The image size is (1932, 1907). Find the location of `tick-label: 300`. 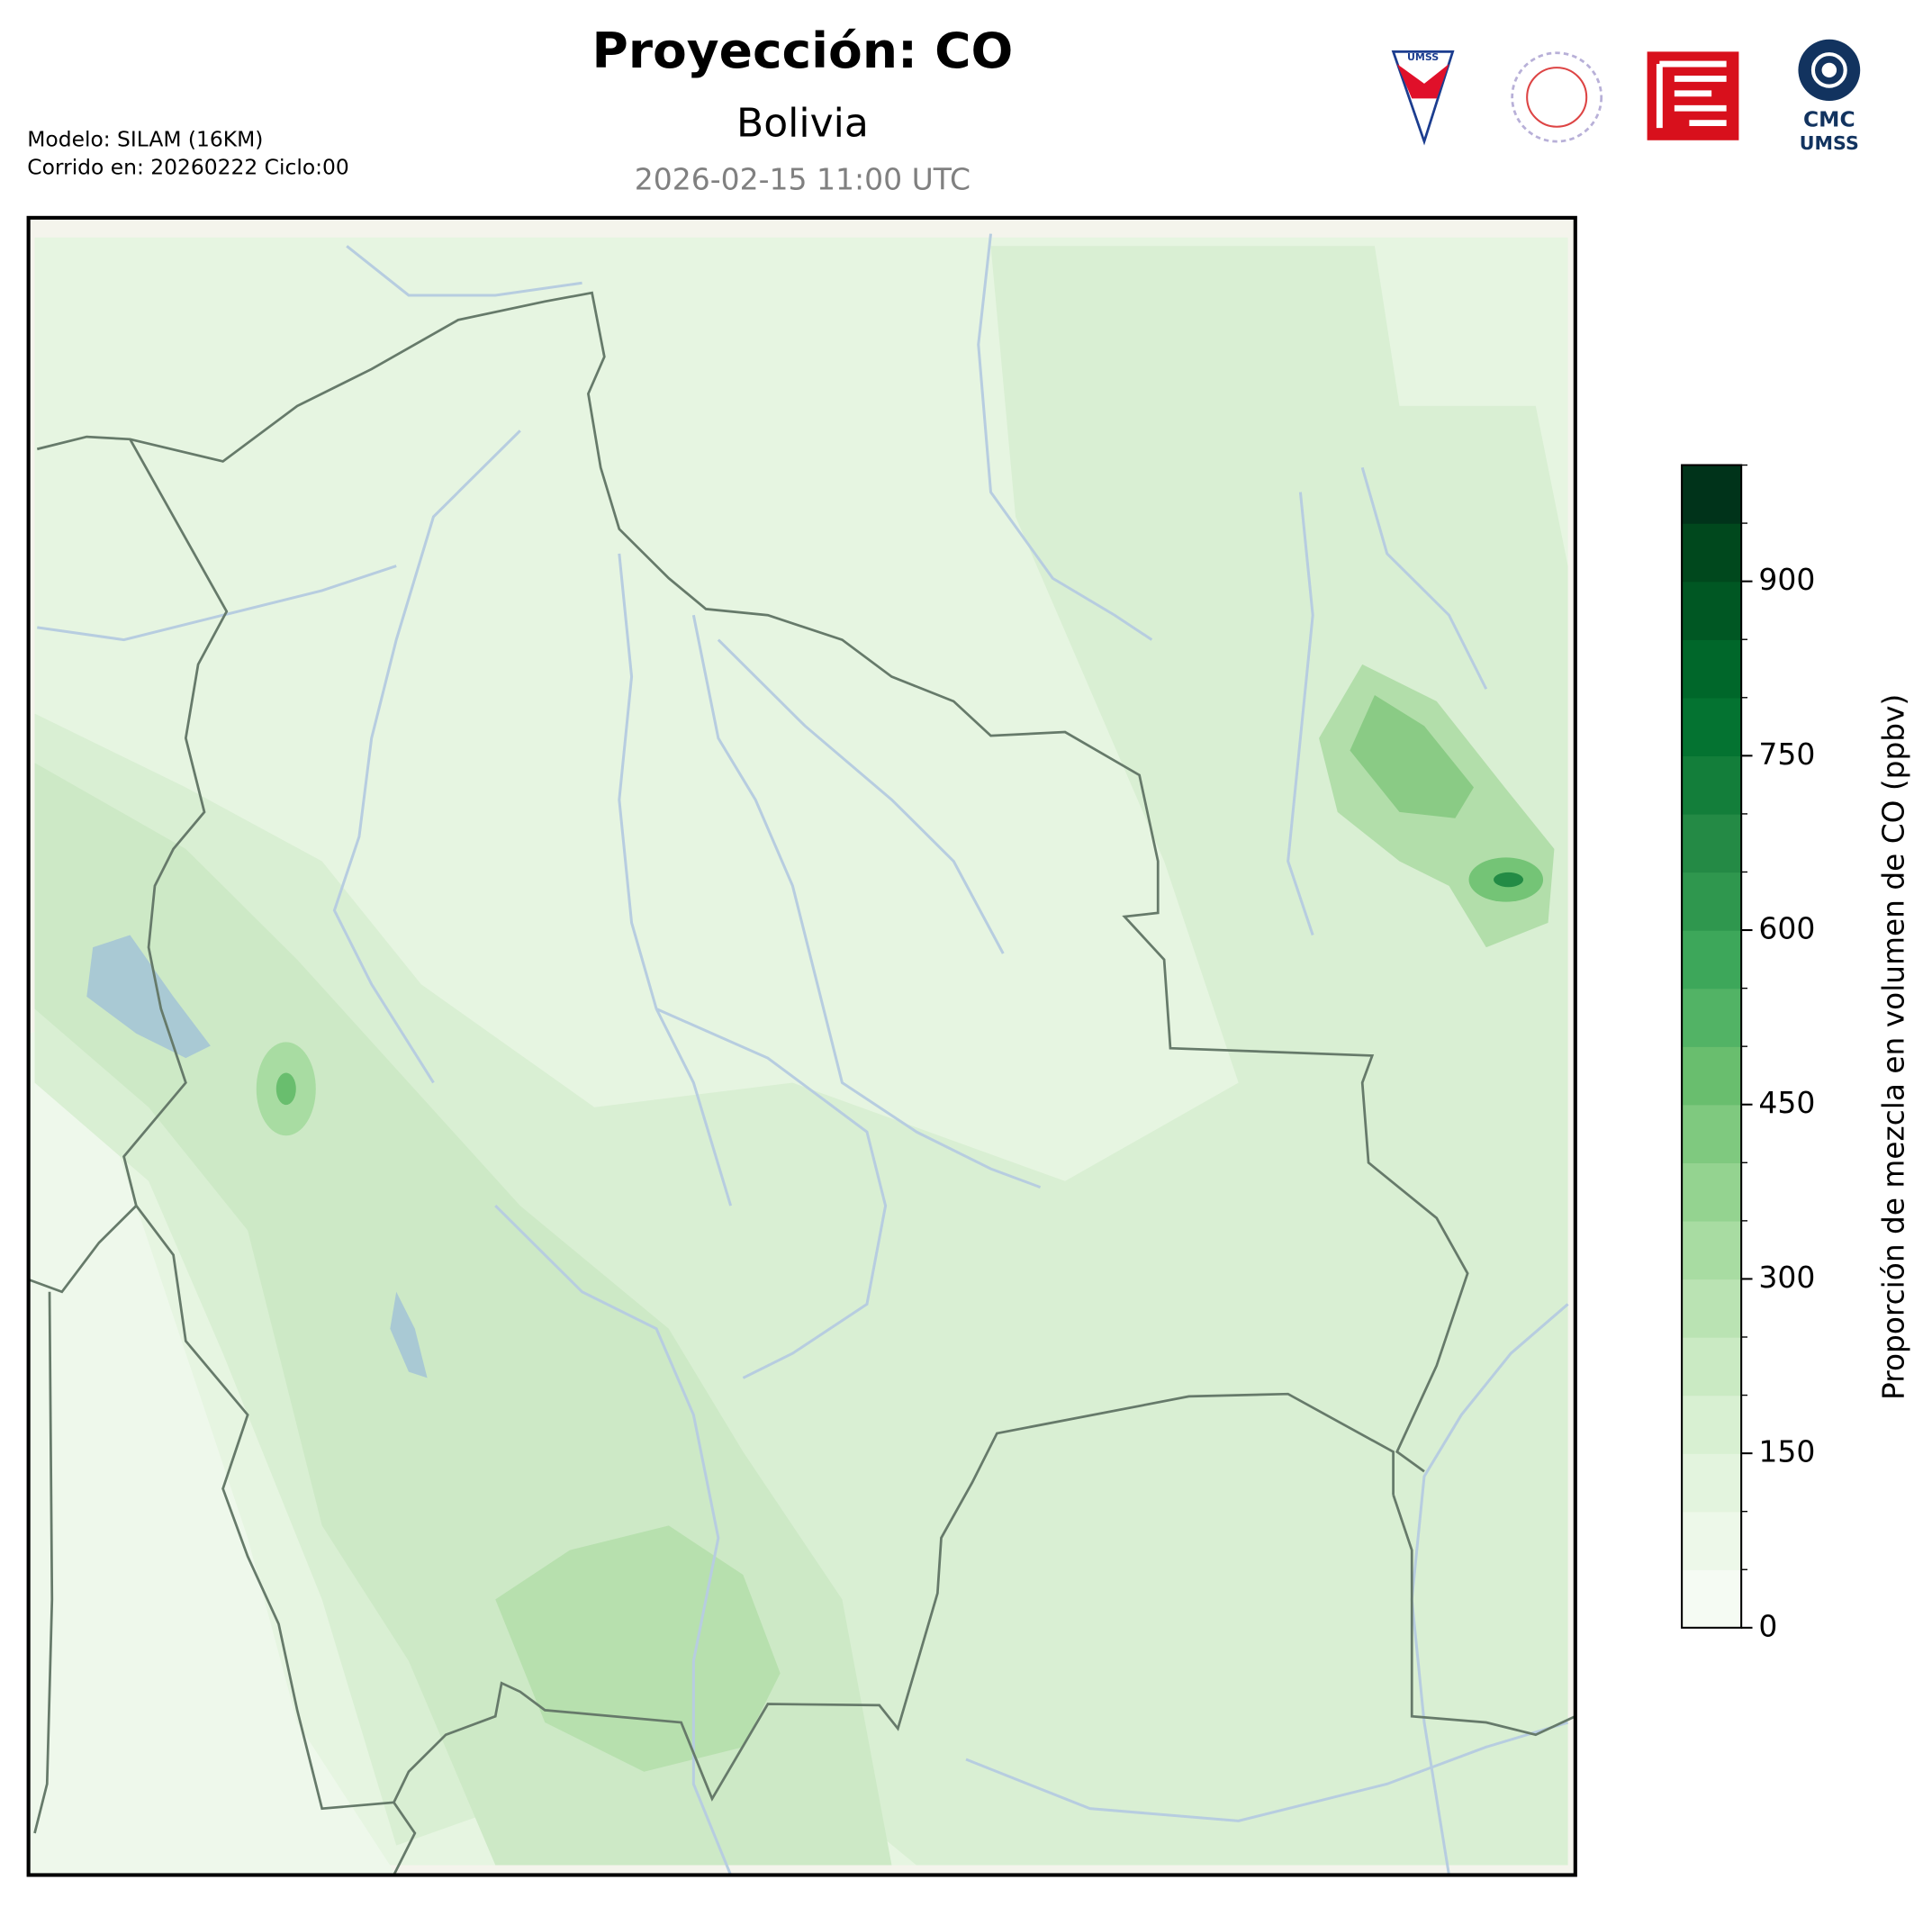

tick-label: 300 is located at coordinates (1786, 1277).